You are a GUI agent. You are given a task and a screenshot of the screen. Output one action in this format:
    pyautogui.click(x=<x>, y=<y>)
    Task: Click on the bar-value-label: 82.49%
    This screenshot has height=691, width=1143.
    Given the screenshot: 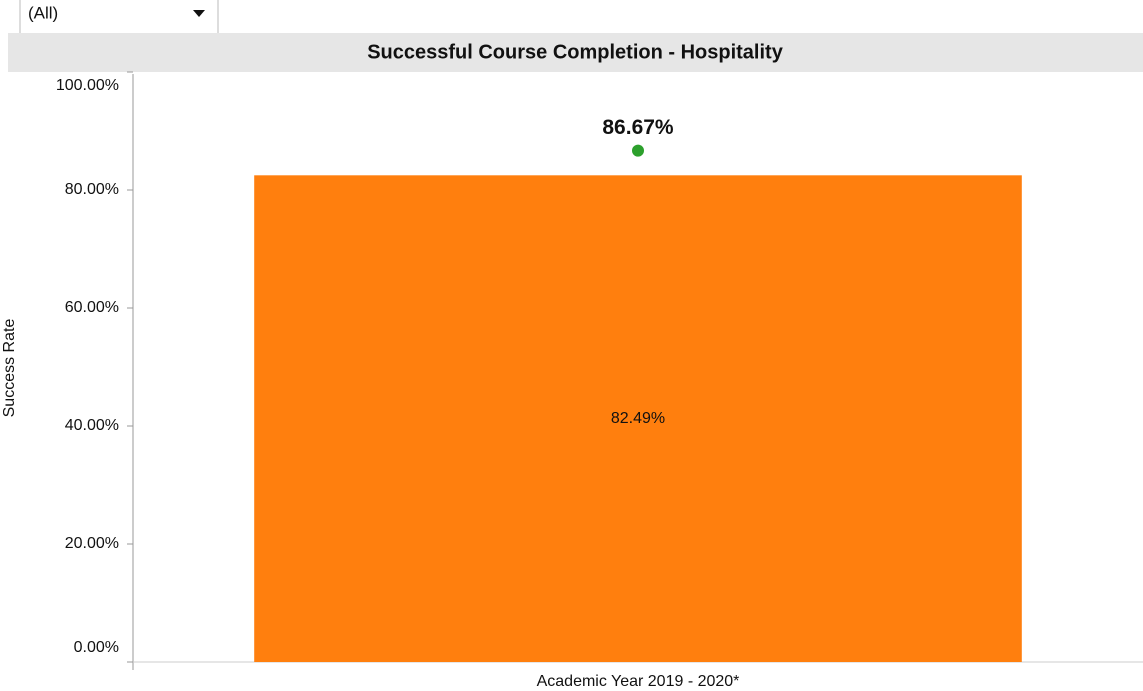 What is the action you would take?
    pyautogui.click(x=638, y=418)
    